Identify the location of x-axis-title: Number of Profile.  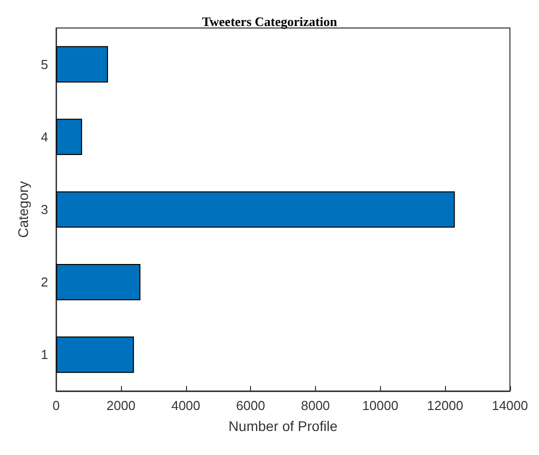
(283, 426).